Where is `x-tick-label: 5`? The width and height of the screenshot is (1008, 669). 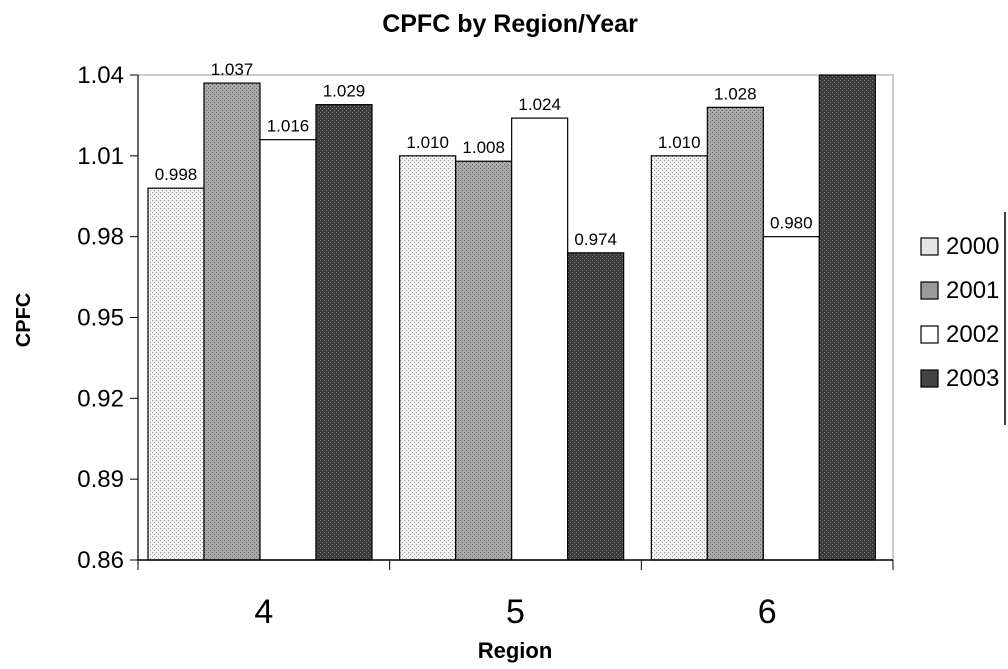
x-tick-label: 5 is located at coordinates (515, 612).